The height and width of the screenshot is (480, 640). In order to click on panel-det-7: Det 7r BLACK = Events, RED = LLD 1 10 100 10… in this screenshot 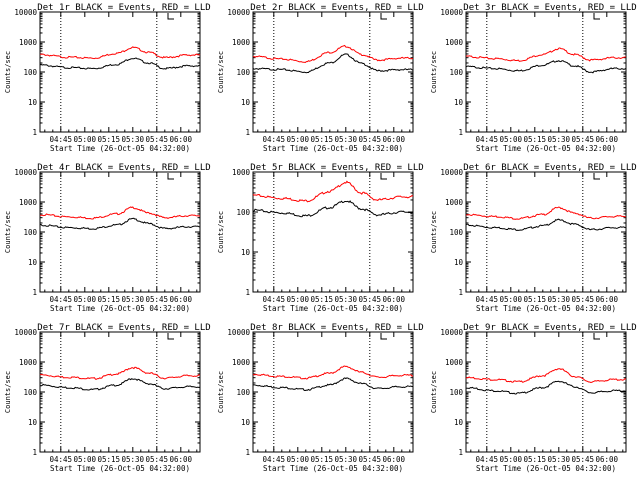, I will do `click(107, 398)`.